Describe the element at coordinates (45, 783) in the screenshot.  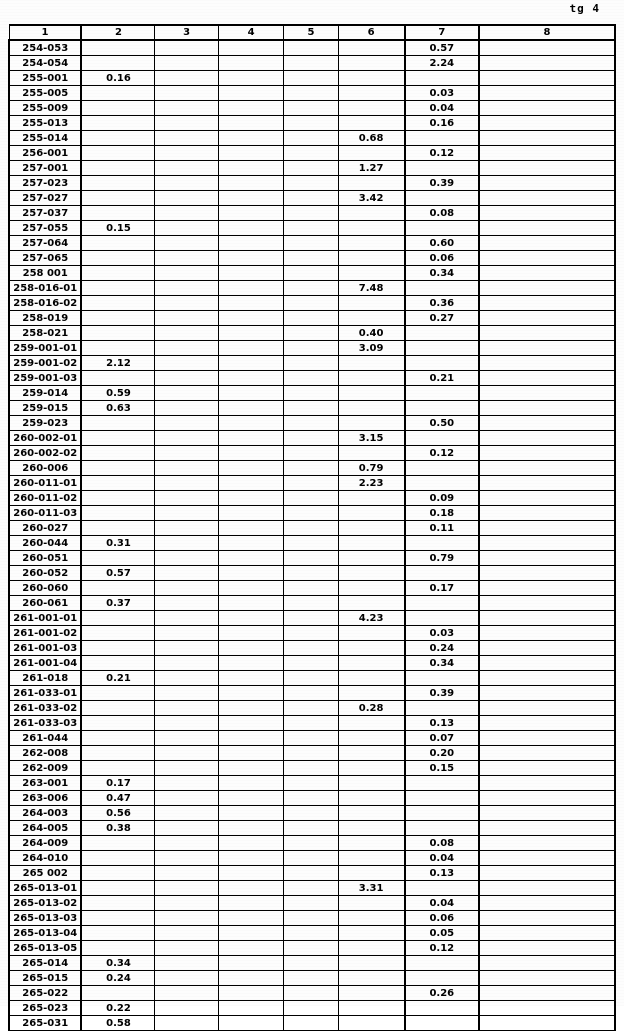
I see `row-code-cell: 263-001` at that location.